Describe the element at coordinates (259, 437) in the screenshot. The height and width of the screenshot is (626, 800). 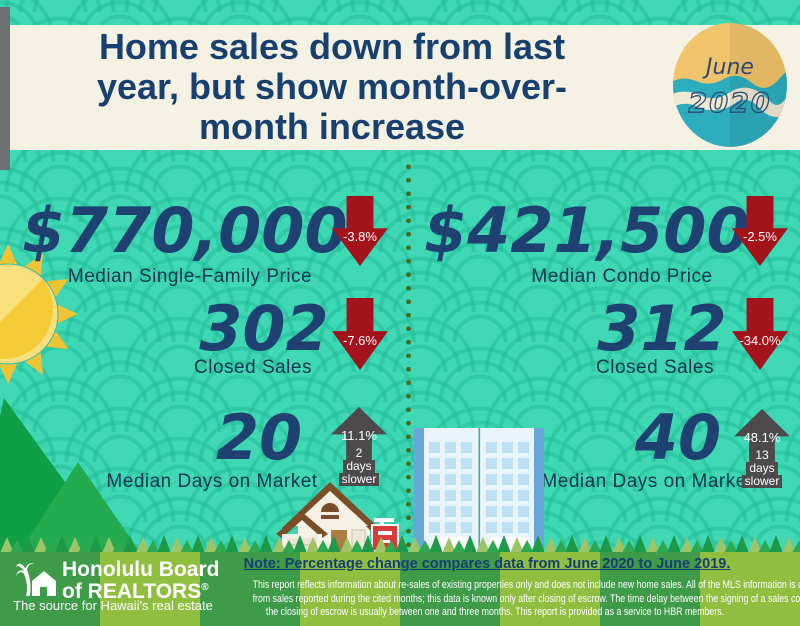
I see `single-family-days-value: 20` at that location.